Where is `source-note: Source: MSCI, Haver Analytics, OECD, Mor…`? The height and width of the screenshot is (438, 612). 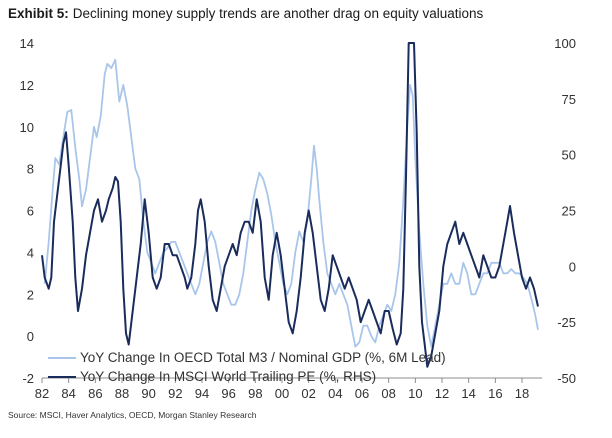
source-note: Source: MSCI, Haver Analytics, OECD, Mor… is located at coordinates (132, 415).